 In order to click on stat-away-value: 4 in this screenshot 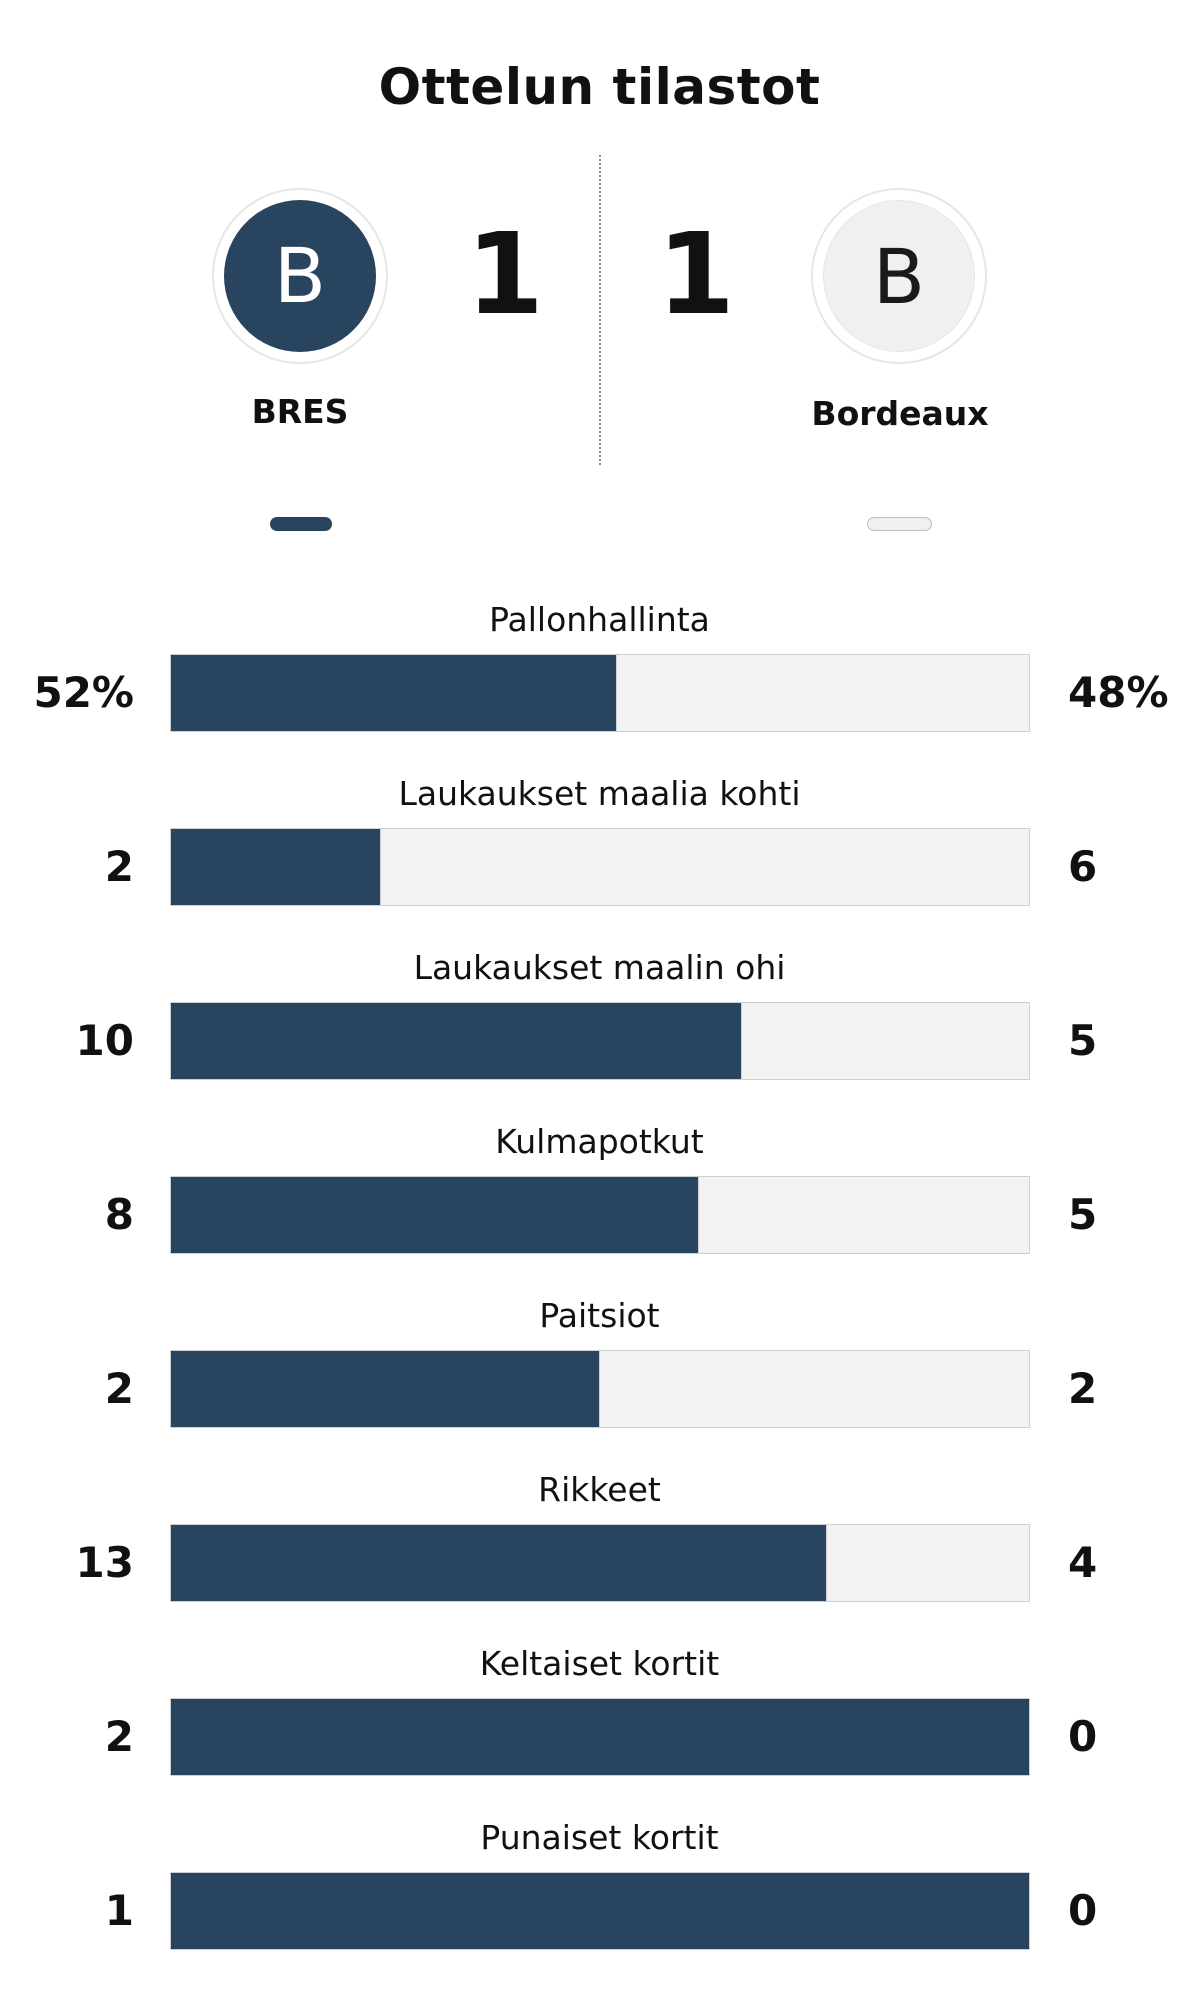, I will do `click(1083, 1562)`.